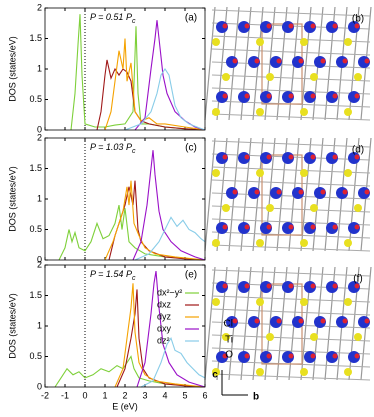 The width and height of the screenshot is (374, 417). I want to click on atom-label: Ti, so click(229, 340).